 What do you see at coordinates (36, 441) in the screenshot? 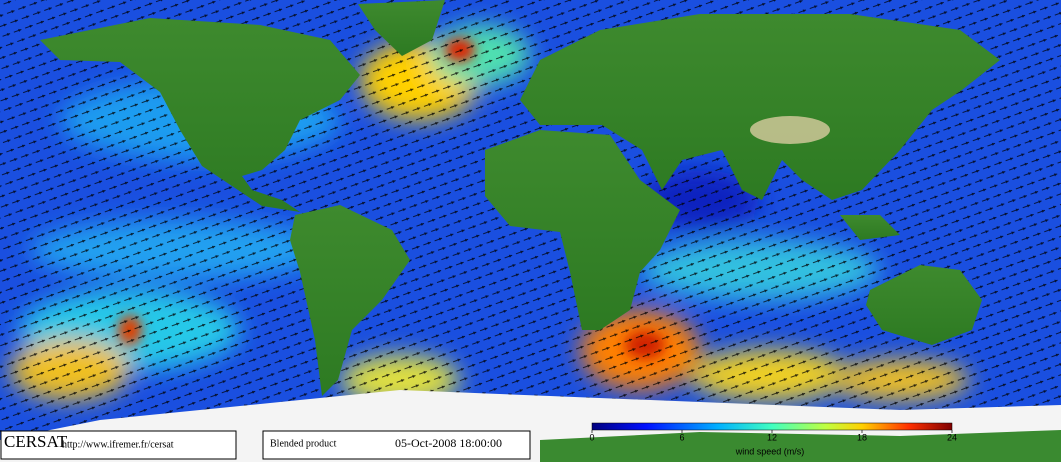
I see `logo: CERSAT` at bounding box center [36, 441].